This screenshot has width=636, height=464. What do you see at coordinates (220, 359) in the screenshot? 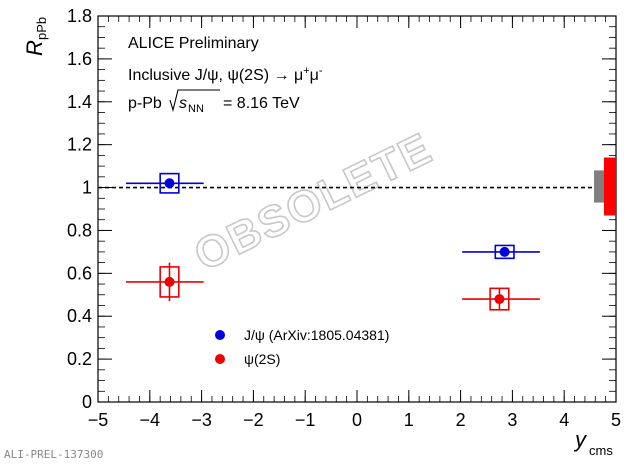
I see `legend-marker-psi2s` at bounding box center [220, 359].